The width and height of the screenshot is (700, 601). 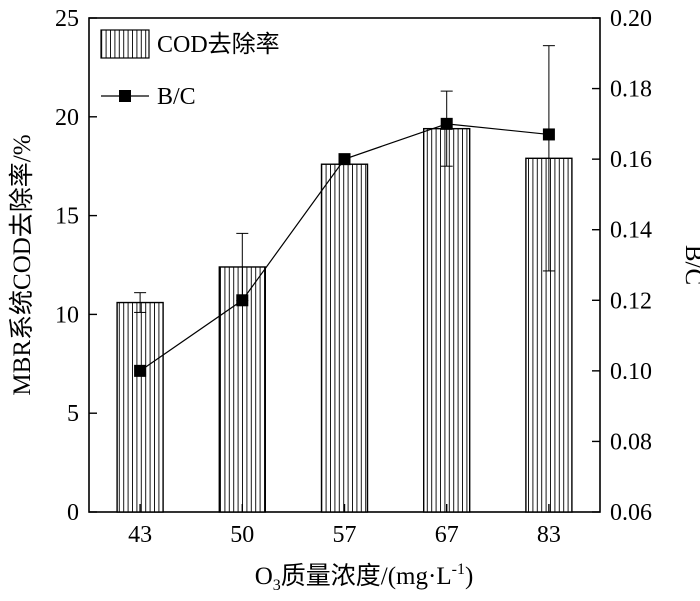 I want to click on x-tick-label: 50, so click(x=242, y=535).